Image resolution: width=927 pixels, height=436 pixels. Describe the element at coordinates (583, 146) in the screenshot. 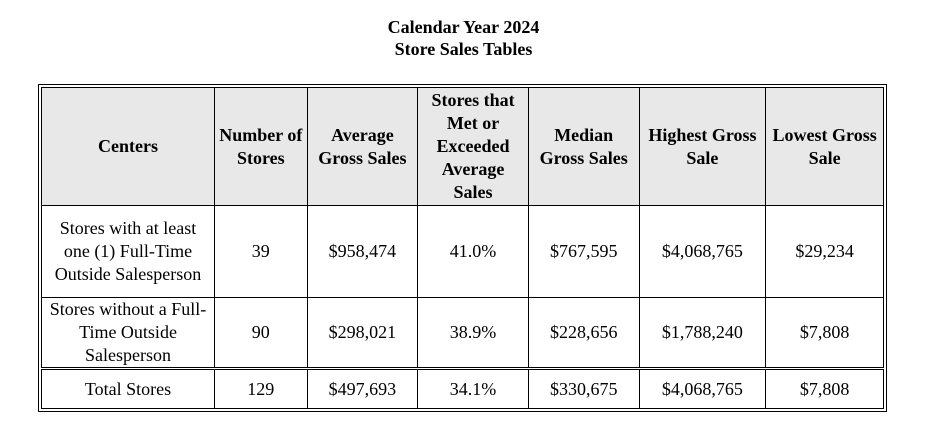

I see `header-median-gross-sales: Median Gross Sales` at that location.